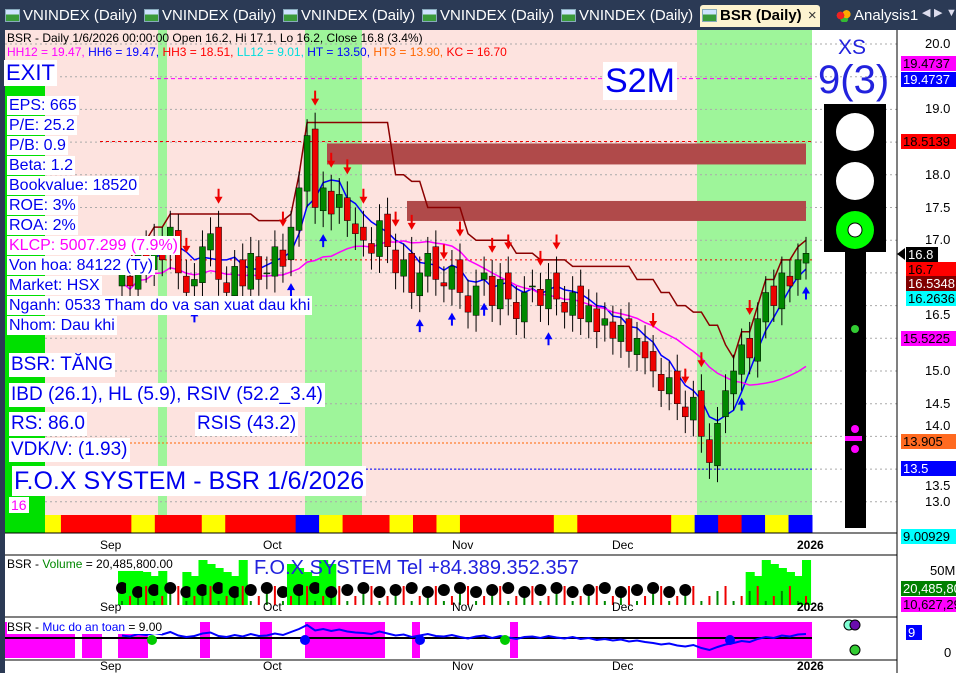 This screenshot has width=956, height=673. I want to click on tab-vnindex-daily-3: VNINDEX (Daily), so click(348, 16).